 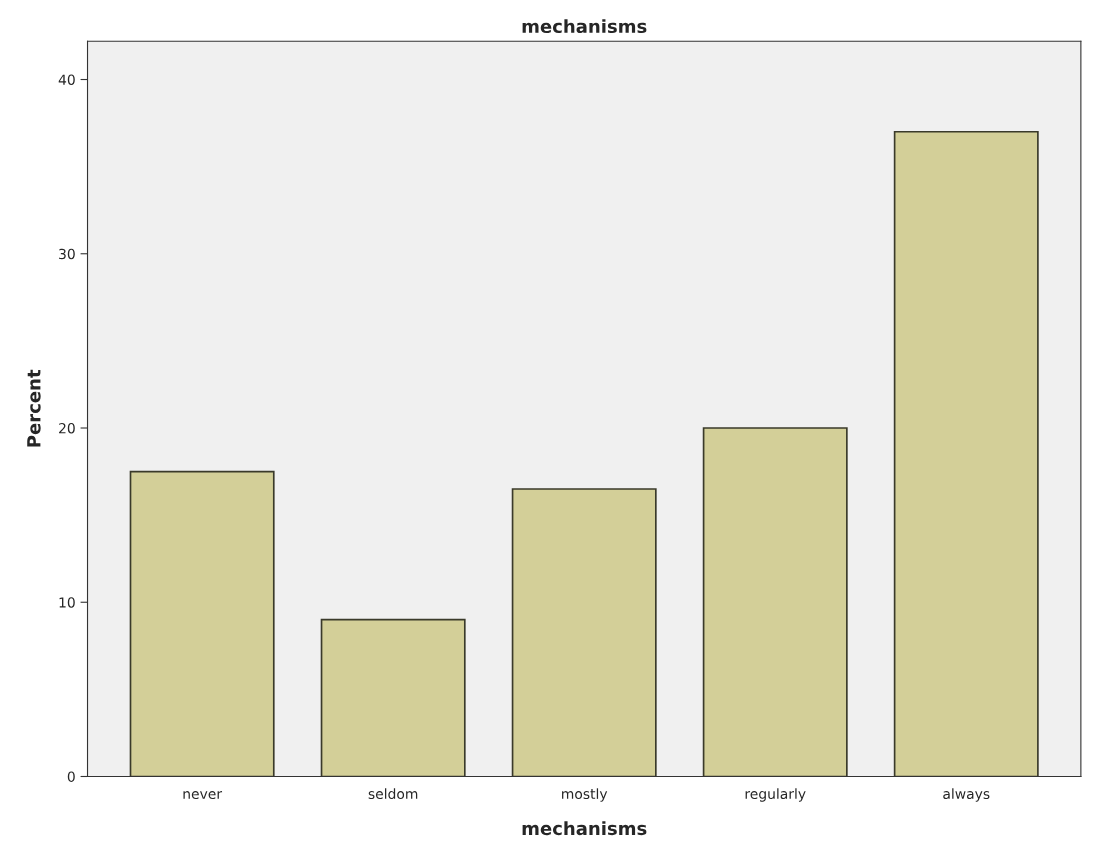 I want to click on x-tick-label: never, so click(x=203, y=795).